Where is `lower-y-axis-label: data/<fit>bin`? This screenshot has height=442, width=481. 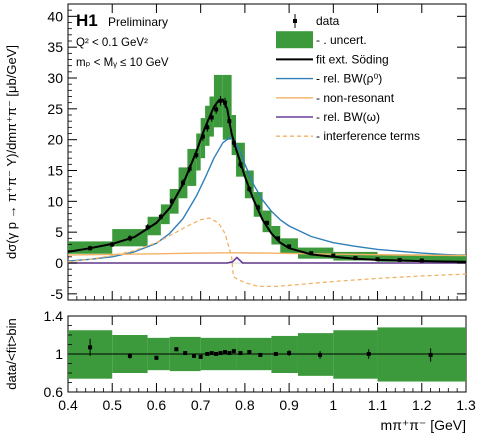
lower-y-axis-label: data/<fit>bin is located at coordinates (11, 354).